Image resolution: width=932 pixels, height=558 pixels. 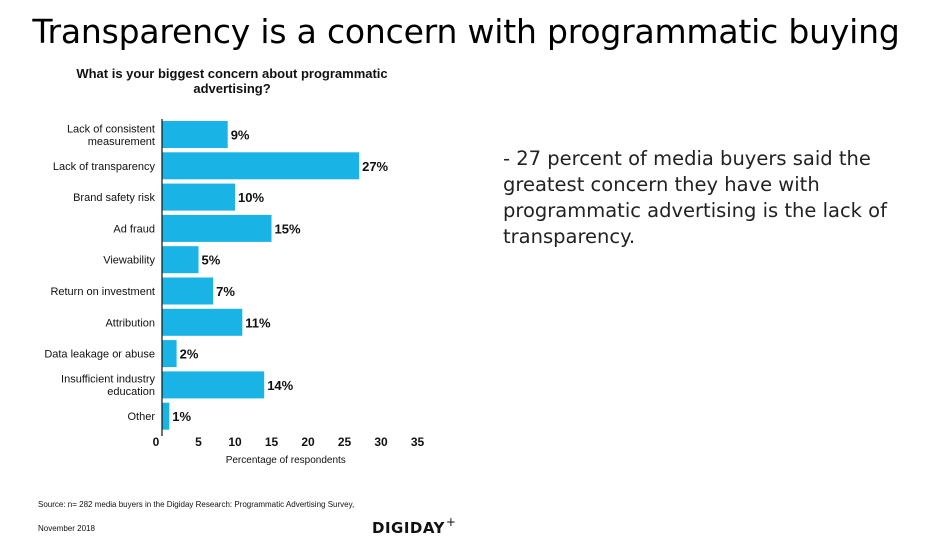 I want to click on category-label-line: Lack of transparency, so click(x=104, y=167).